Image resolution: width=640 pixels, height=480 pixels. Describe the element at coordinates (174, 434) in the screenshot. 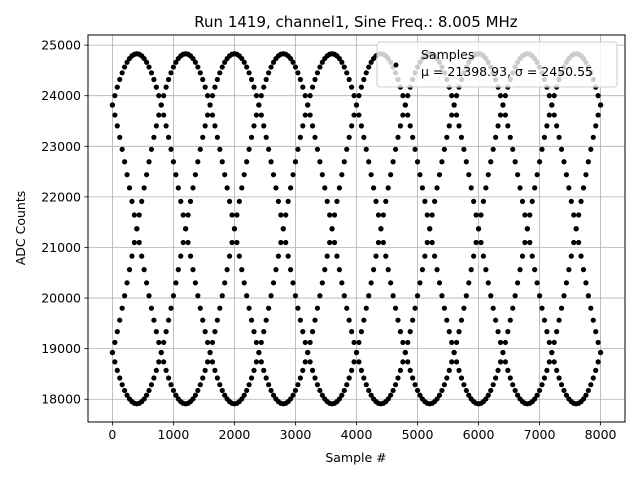

I see `x-tick-label: 1000` at that location.